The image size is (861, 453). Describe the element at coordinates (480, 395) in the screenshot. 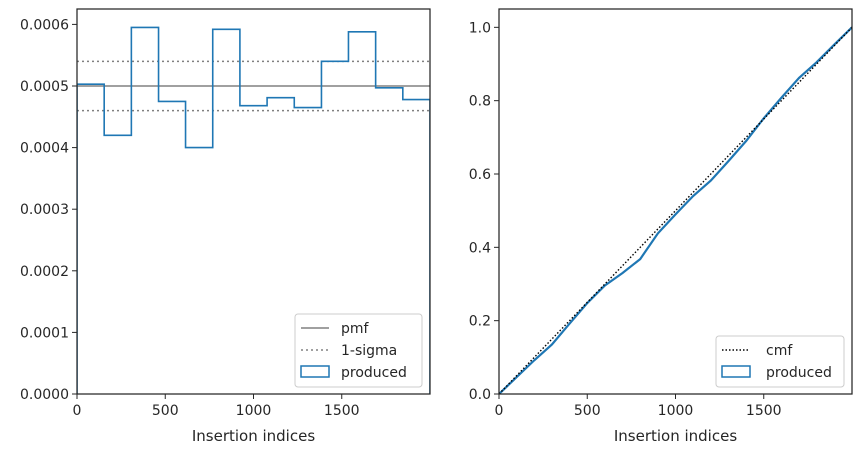

I see `y-tick-label: 0.0` at that location.